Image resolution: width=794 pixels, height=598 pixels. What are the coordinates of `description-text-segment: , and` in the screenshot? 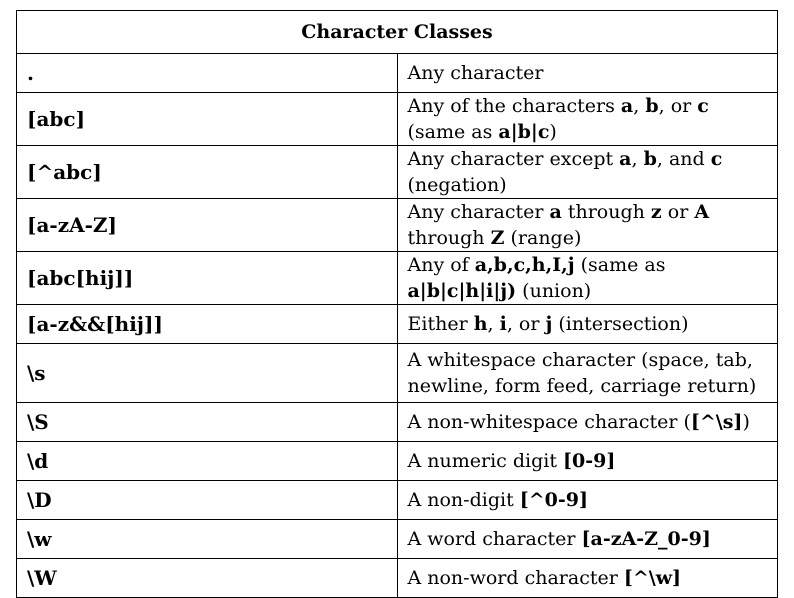 It's located at (683, 159).